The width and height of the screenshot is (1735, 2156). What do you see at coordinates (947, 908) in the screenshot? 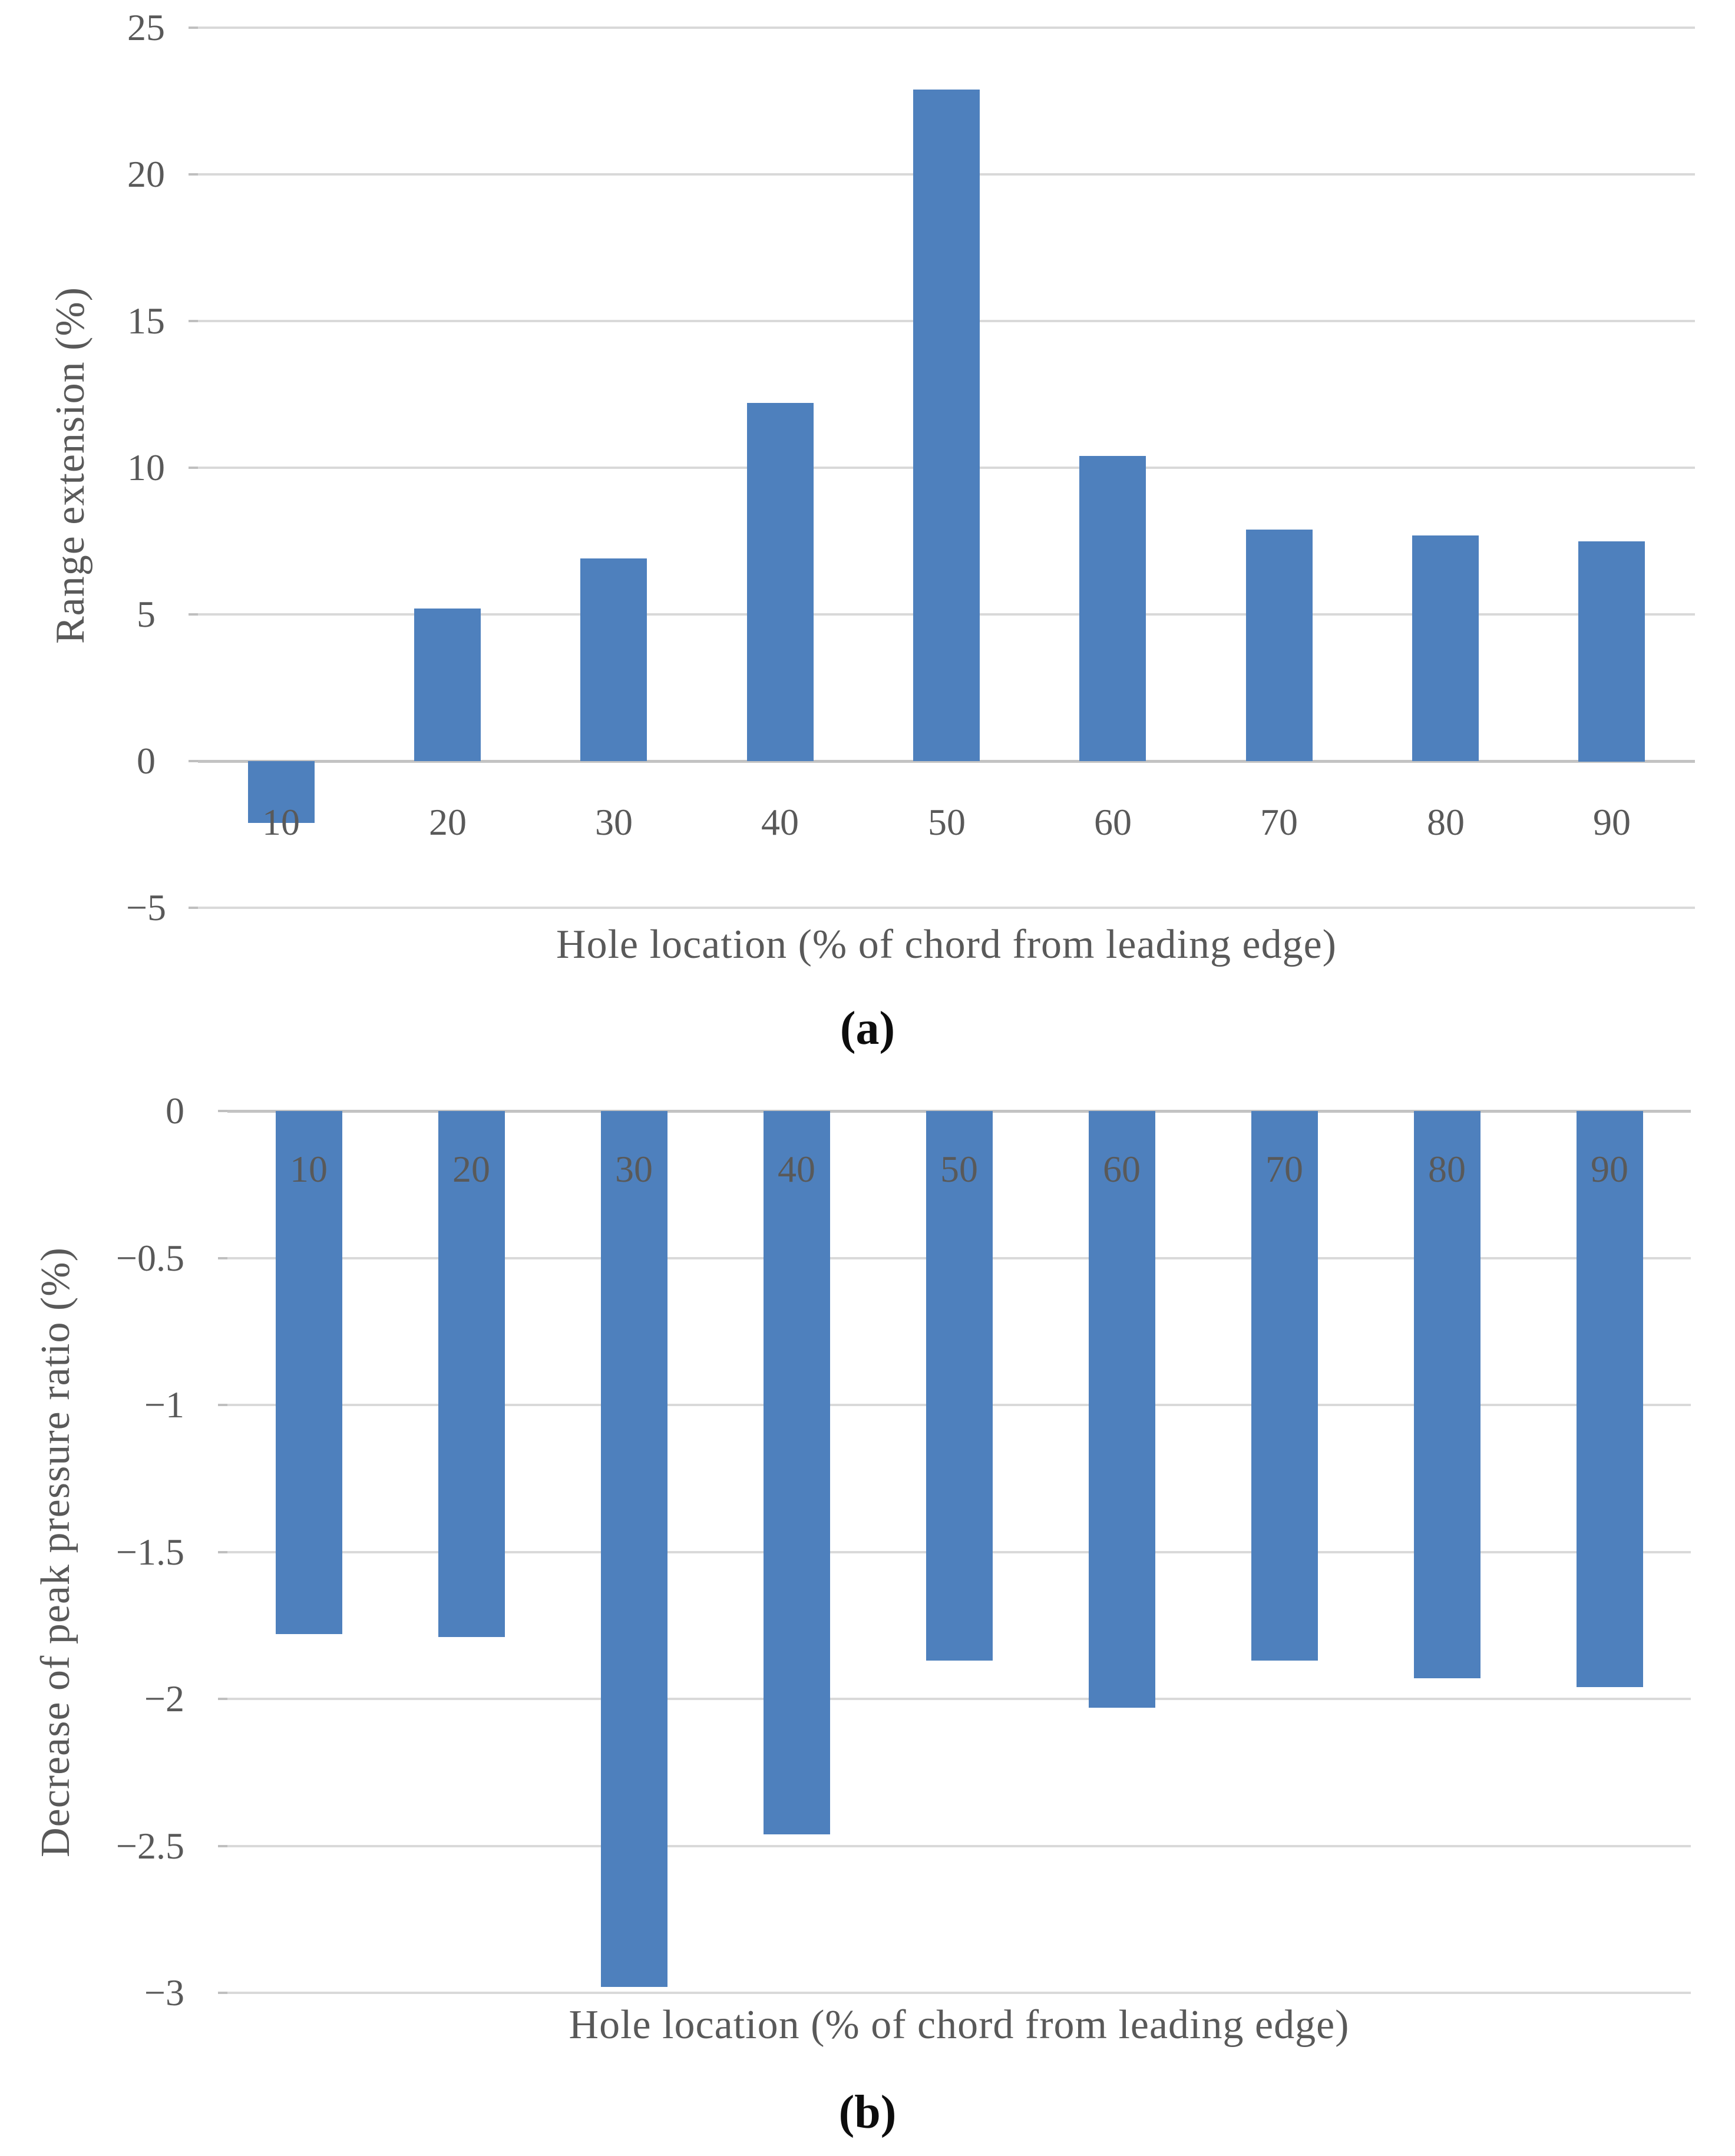
I see `gridline-−5` at bounding box center [947, 908].